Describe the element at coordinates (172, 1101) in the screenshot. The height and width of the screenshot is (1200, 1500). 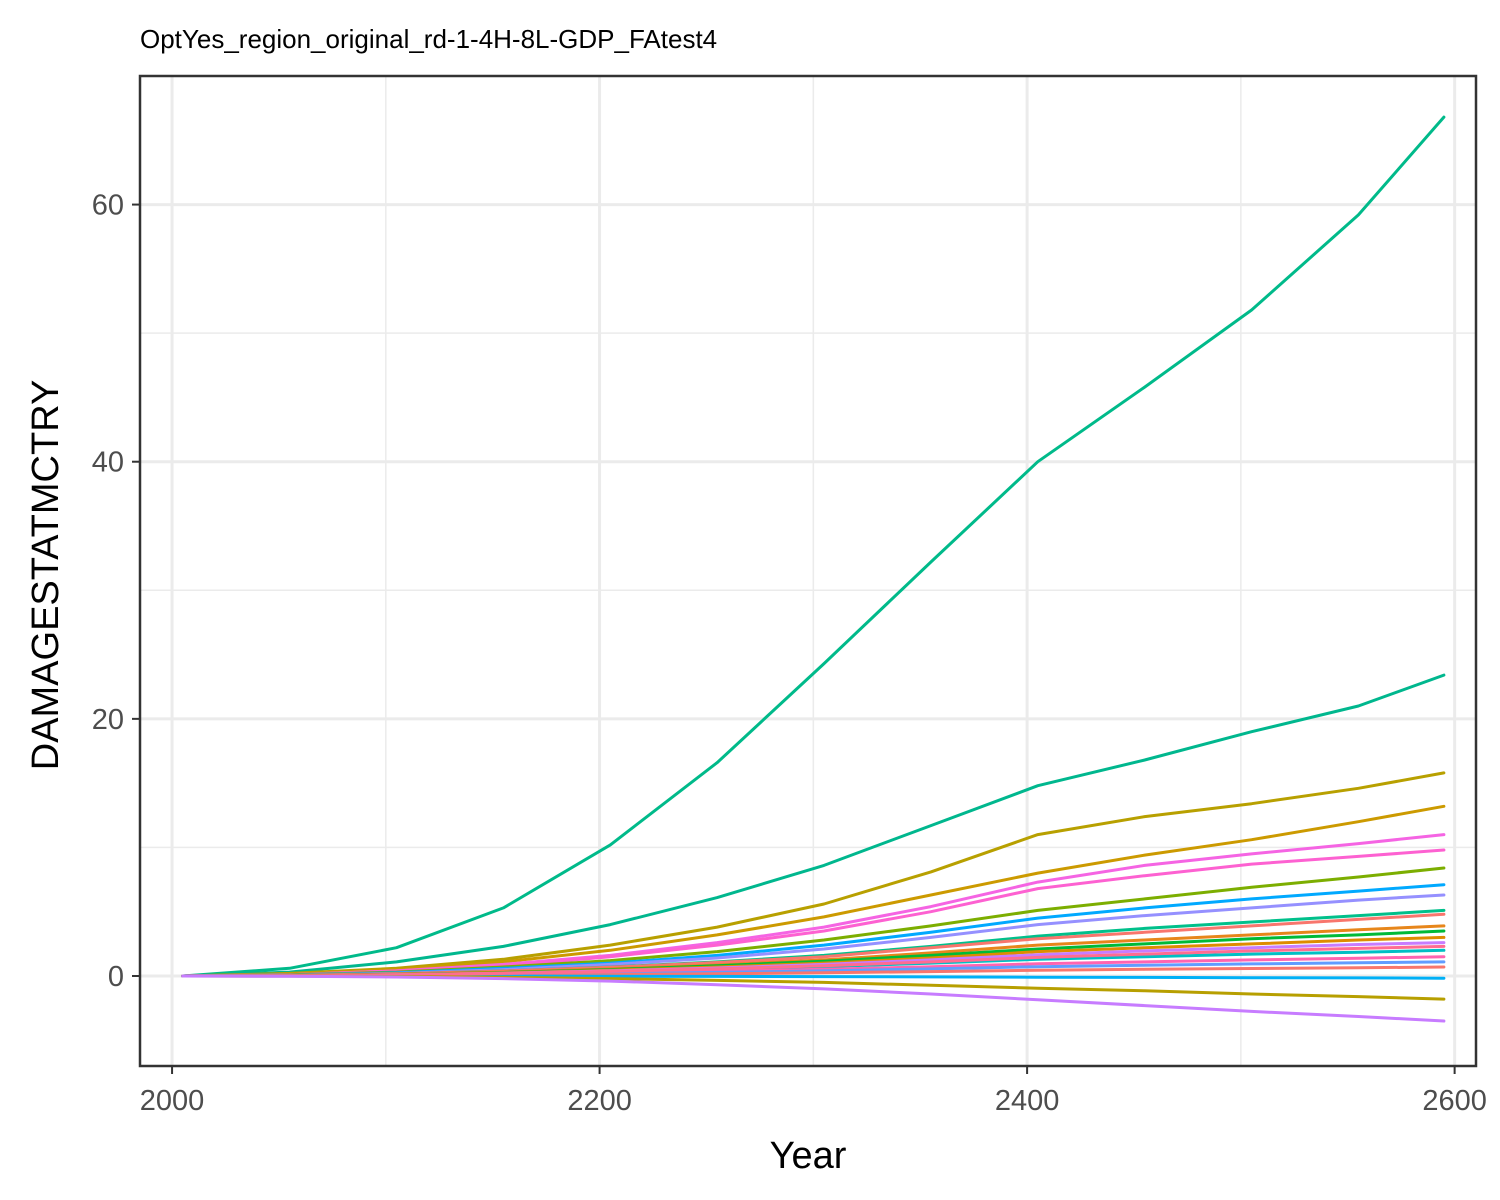
I see `x-tick-label: 2000` at that location.